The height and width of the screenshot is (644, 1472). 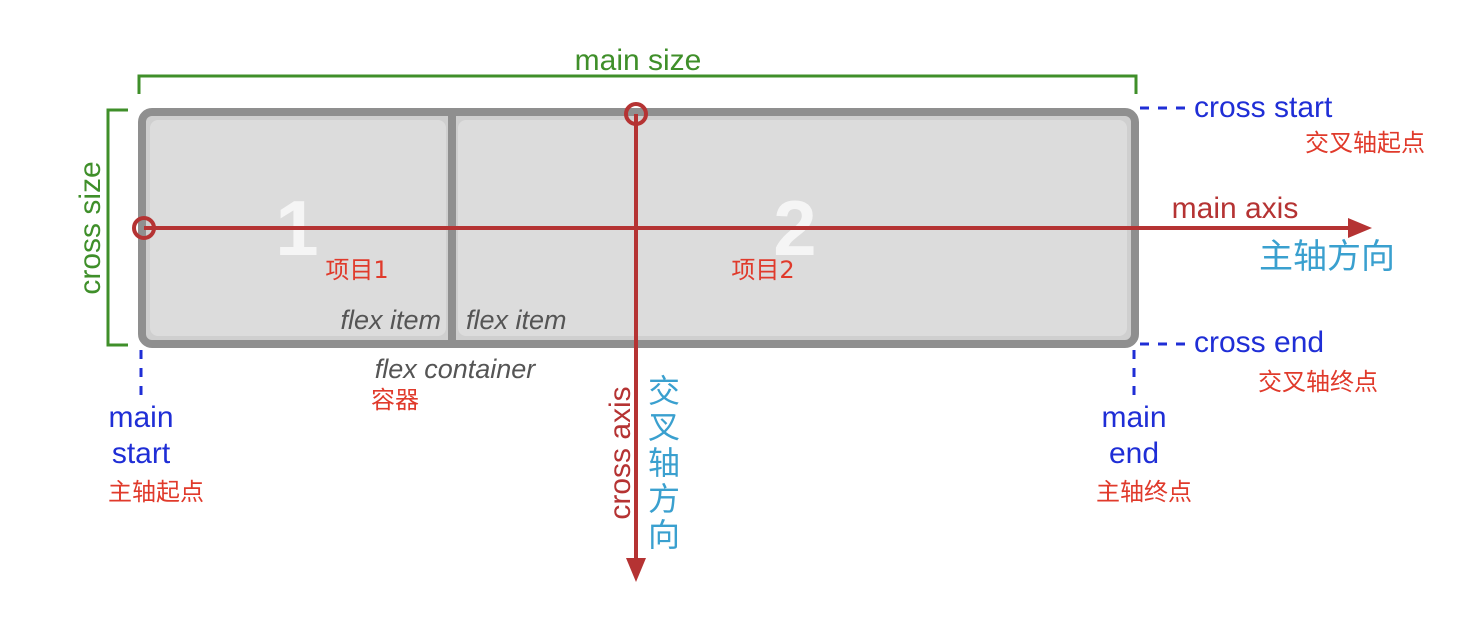 I want to click on main-end-label-line1: main, so click(x=1133, y=417).